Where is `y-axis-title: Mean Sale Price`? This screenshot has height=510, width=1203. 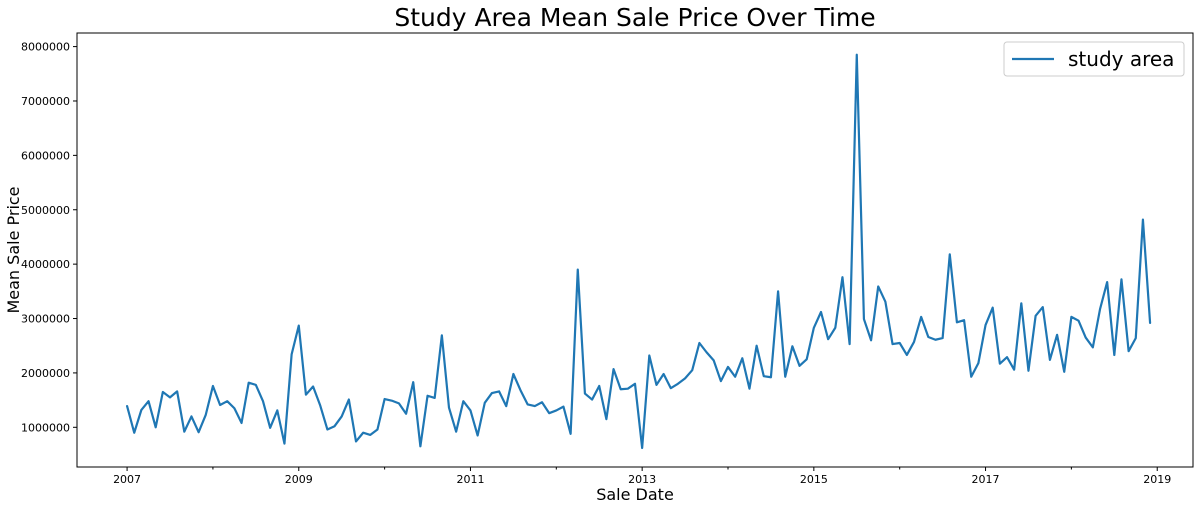
y-axis-title: Mean Sale Price is located at coordinates (13, 249).